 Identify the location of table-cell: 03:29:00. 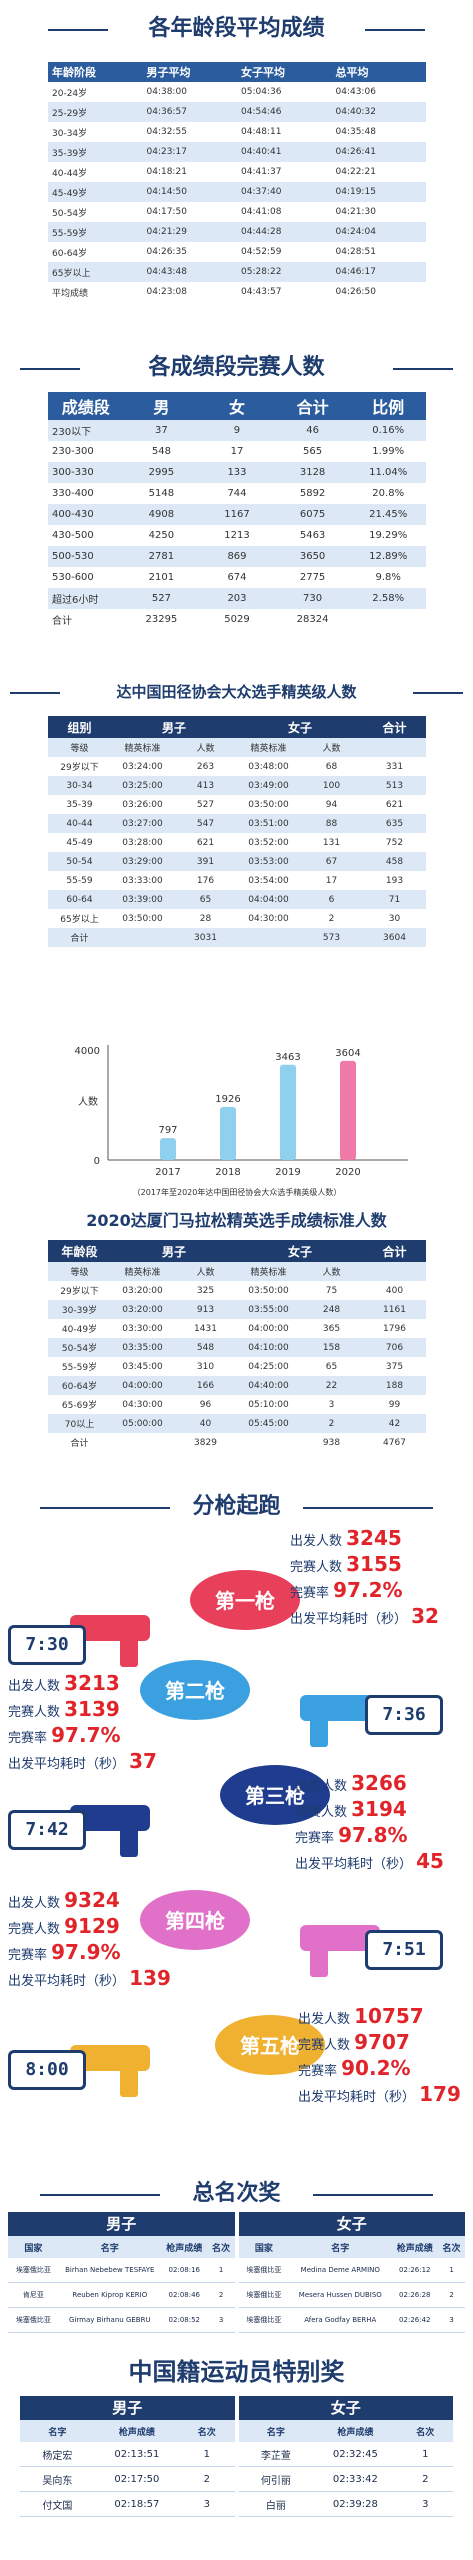
(142, 861).